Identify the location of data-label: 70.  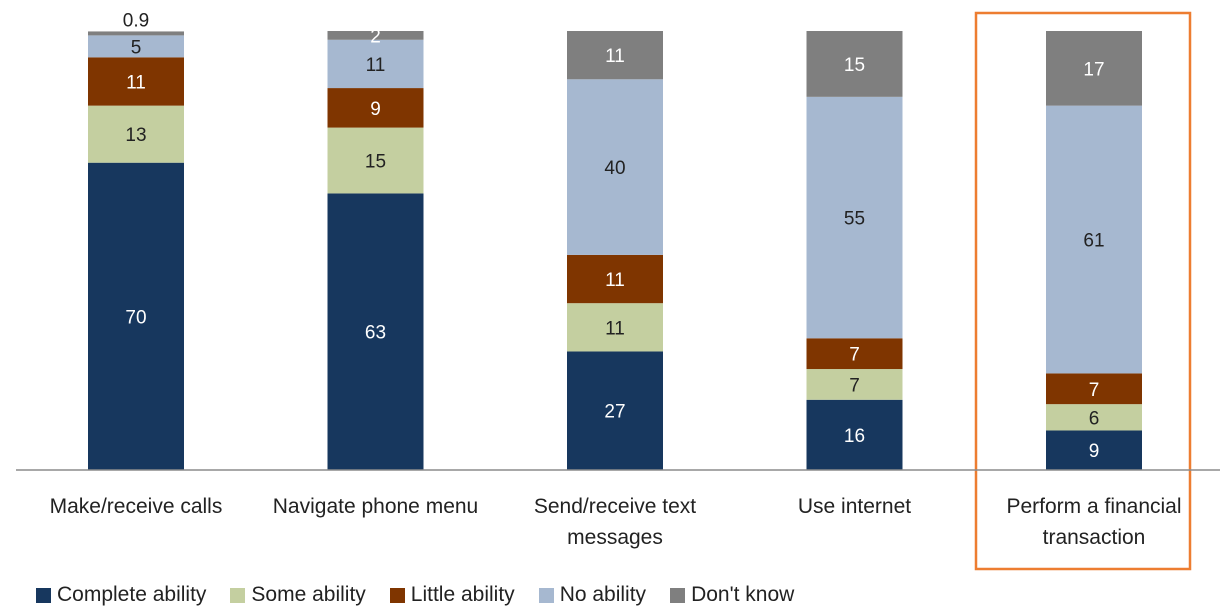
(135, 317).